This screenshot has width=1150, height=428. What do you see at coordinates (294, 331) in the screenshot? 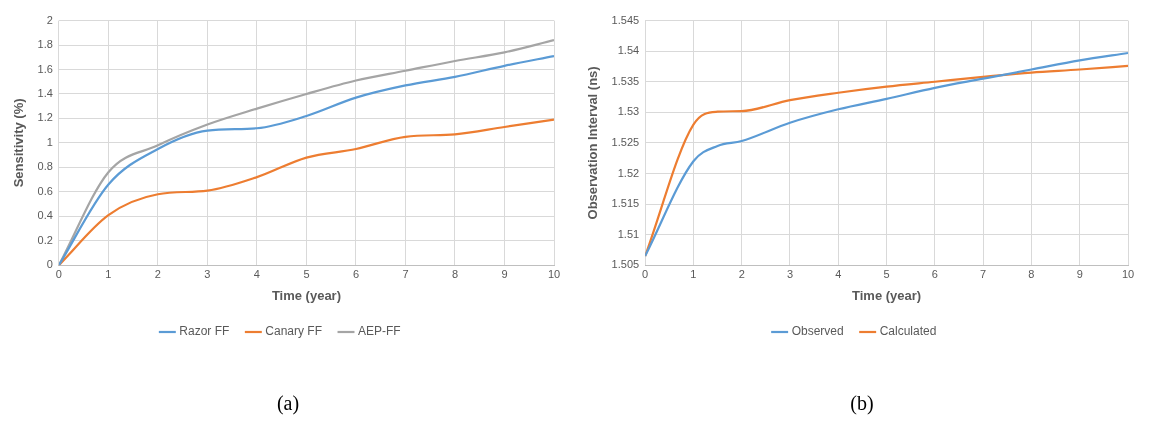
I see `legend-label: Canary FF` at bounding box center [294, 331].